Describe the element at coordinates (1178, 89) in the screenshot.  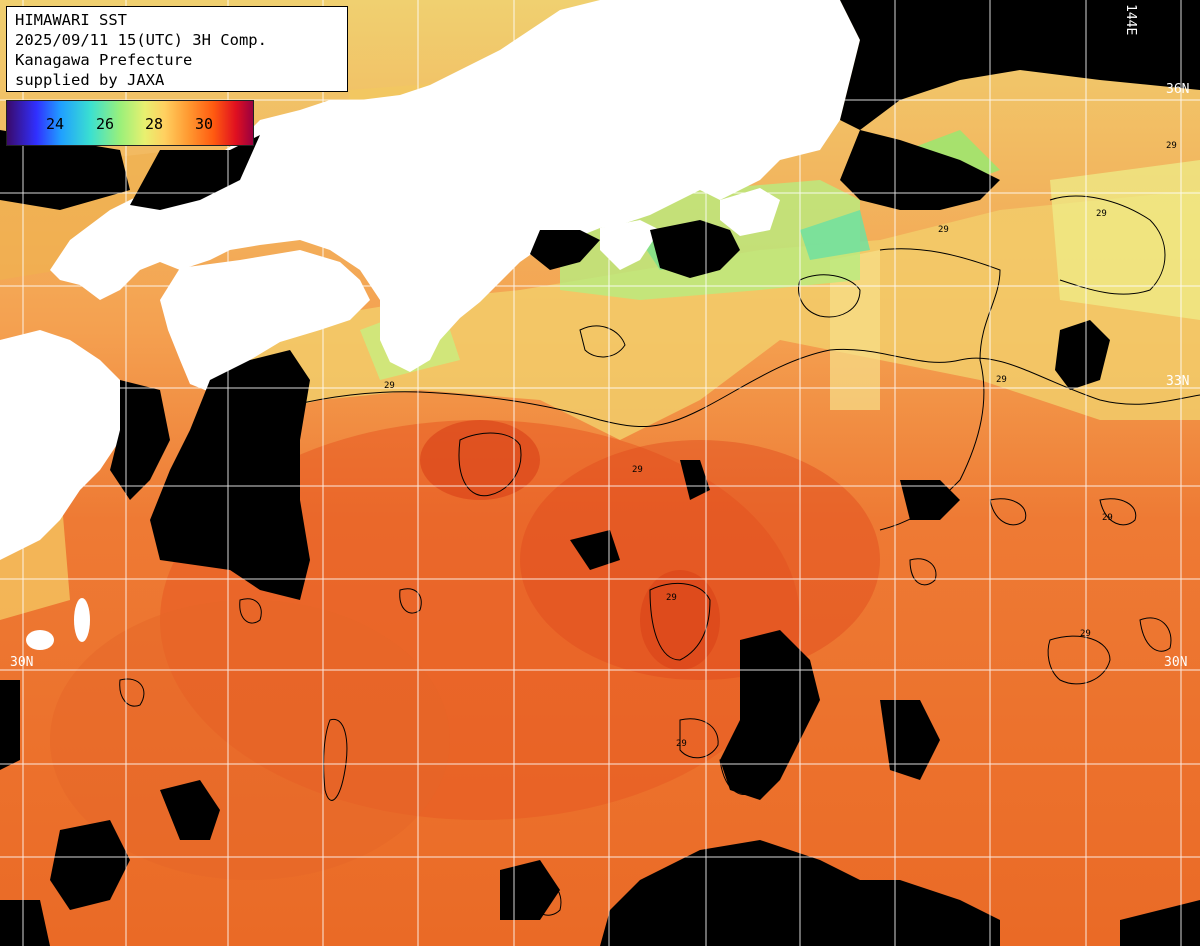
I see `lat-label-36n: 36N` at that location.